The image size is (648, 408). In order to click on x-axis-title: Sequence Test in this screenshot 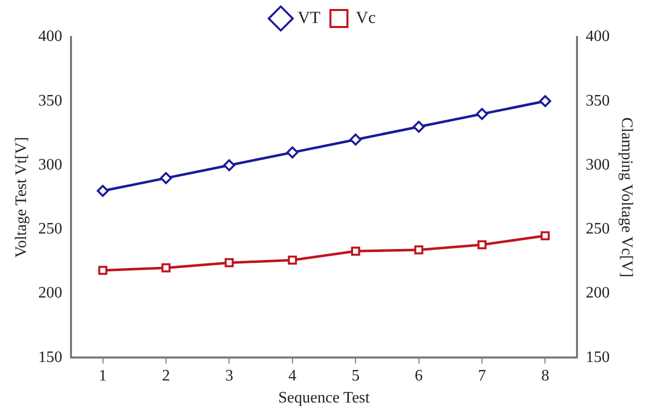, I will do `click(324, 398)`.